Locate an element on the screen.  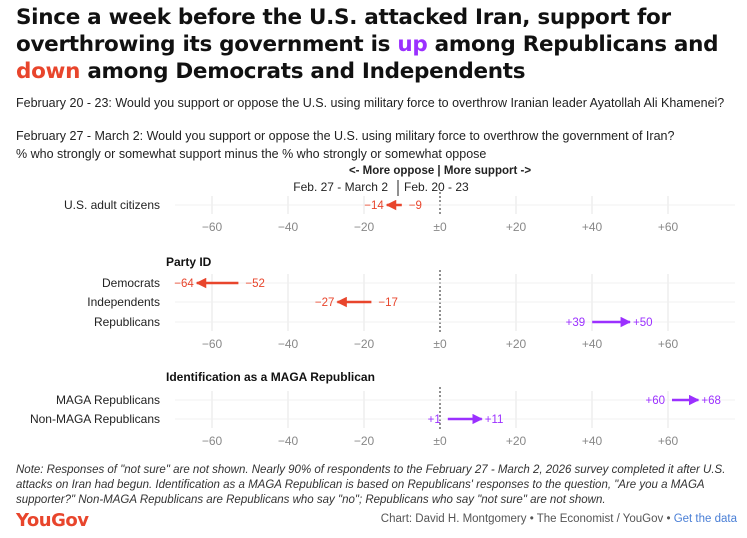
row-label: U.S. adult citizens is located at coordinates (112, 205).